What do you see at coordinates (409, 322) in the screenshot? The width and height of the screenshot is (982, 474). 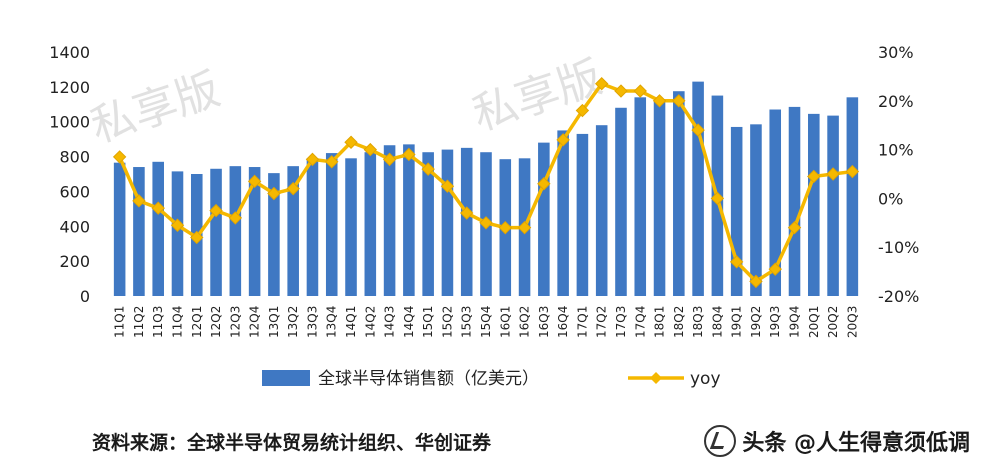 I see `x-tick-label: 14Q4` at bounding box center [409, 322].